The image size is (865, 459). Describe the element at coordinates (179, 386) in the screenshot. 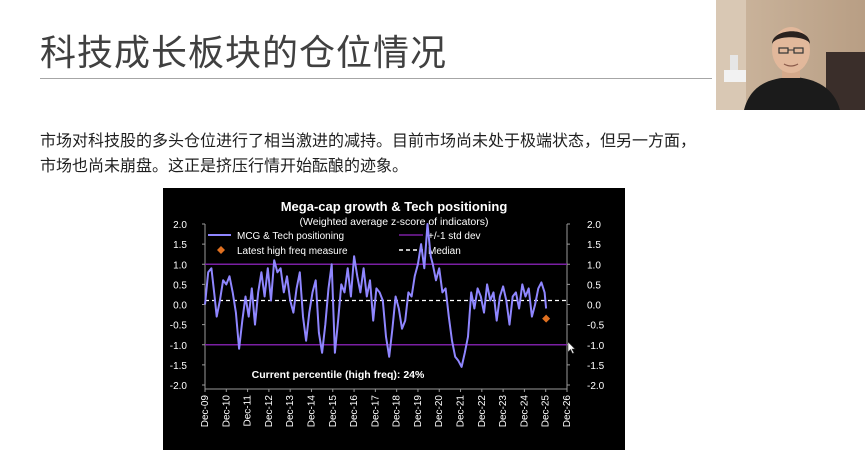

I see `y-tick-left: -2.0` at that location.